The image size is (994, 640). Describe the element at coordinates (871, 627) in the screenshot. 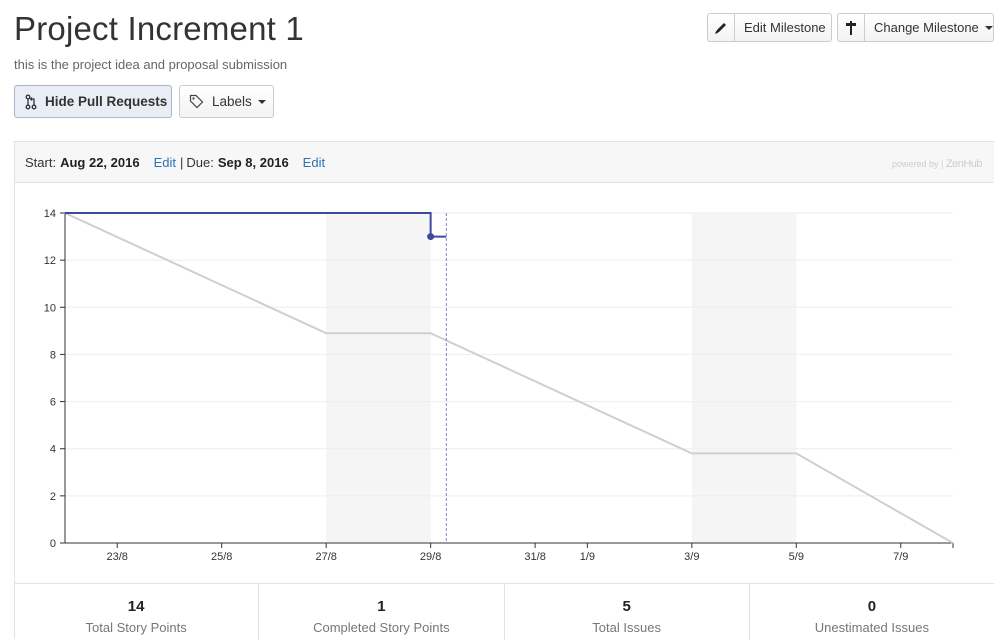

I see `stat-label: Unestimated Issues` at that location.